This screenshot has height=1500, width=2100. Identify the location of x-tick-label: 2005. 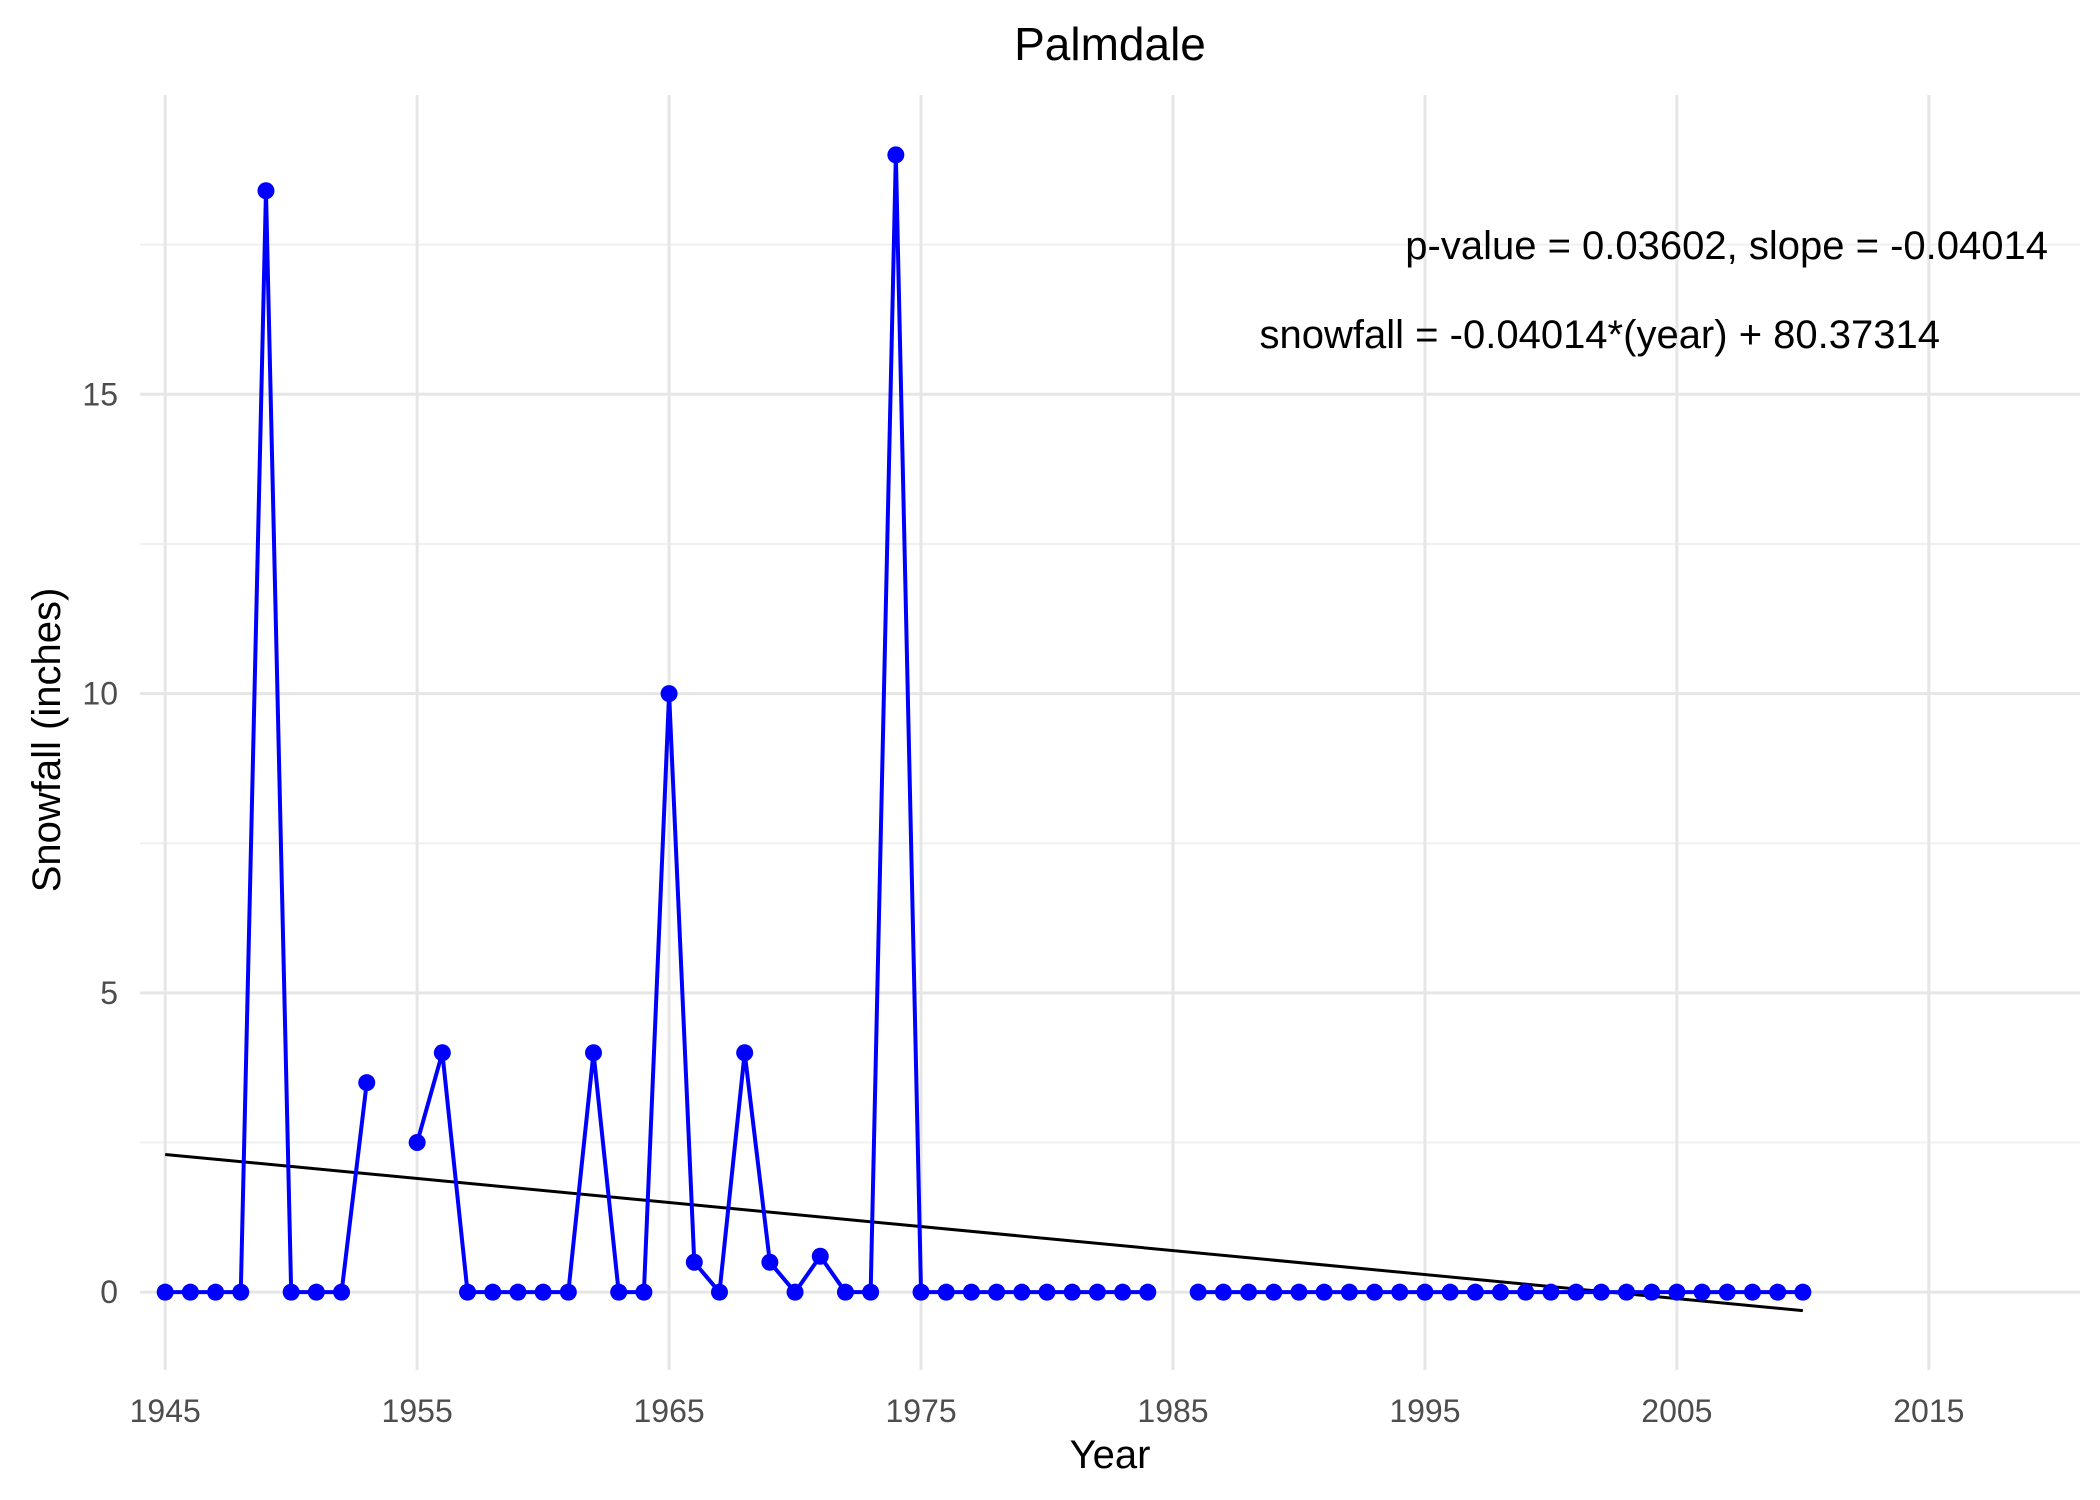
(1676, 1411).